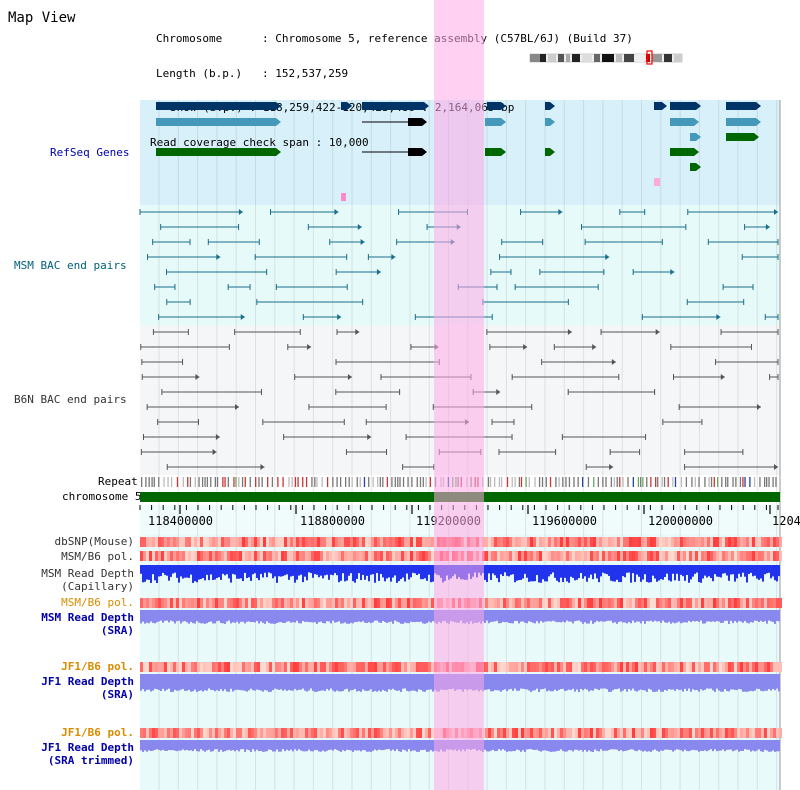 This screenshot has width=800, height=790. Describe the element at coordinates (102, 496) in the screenshot. I see `chromosome-label: chromosome 5` at that location.